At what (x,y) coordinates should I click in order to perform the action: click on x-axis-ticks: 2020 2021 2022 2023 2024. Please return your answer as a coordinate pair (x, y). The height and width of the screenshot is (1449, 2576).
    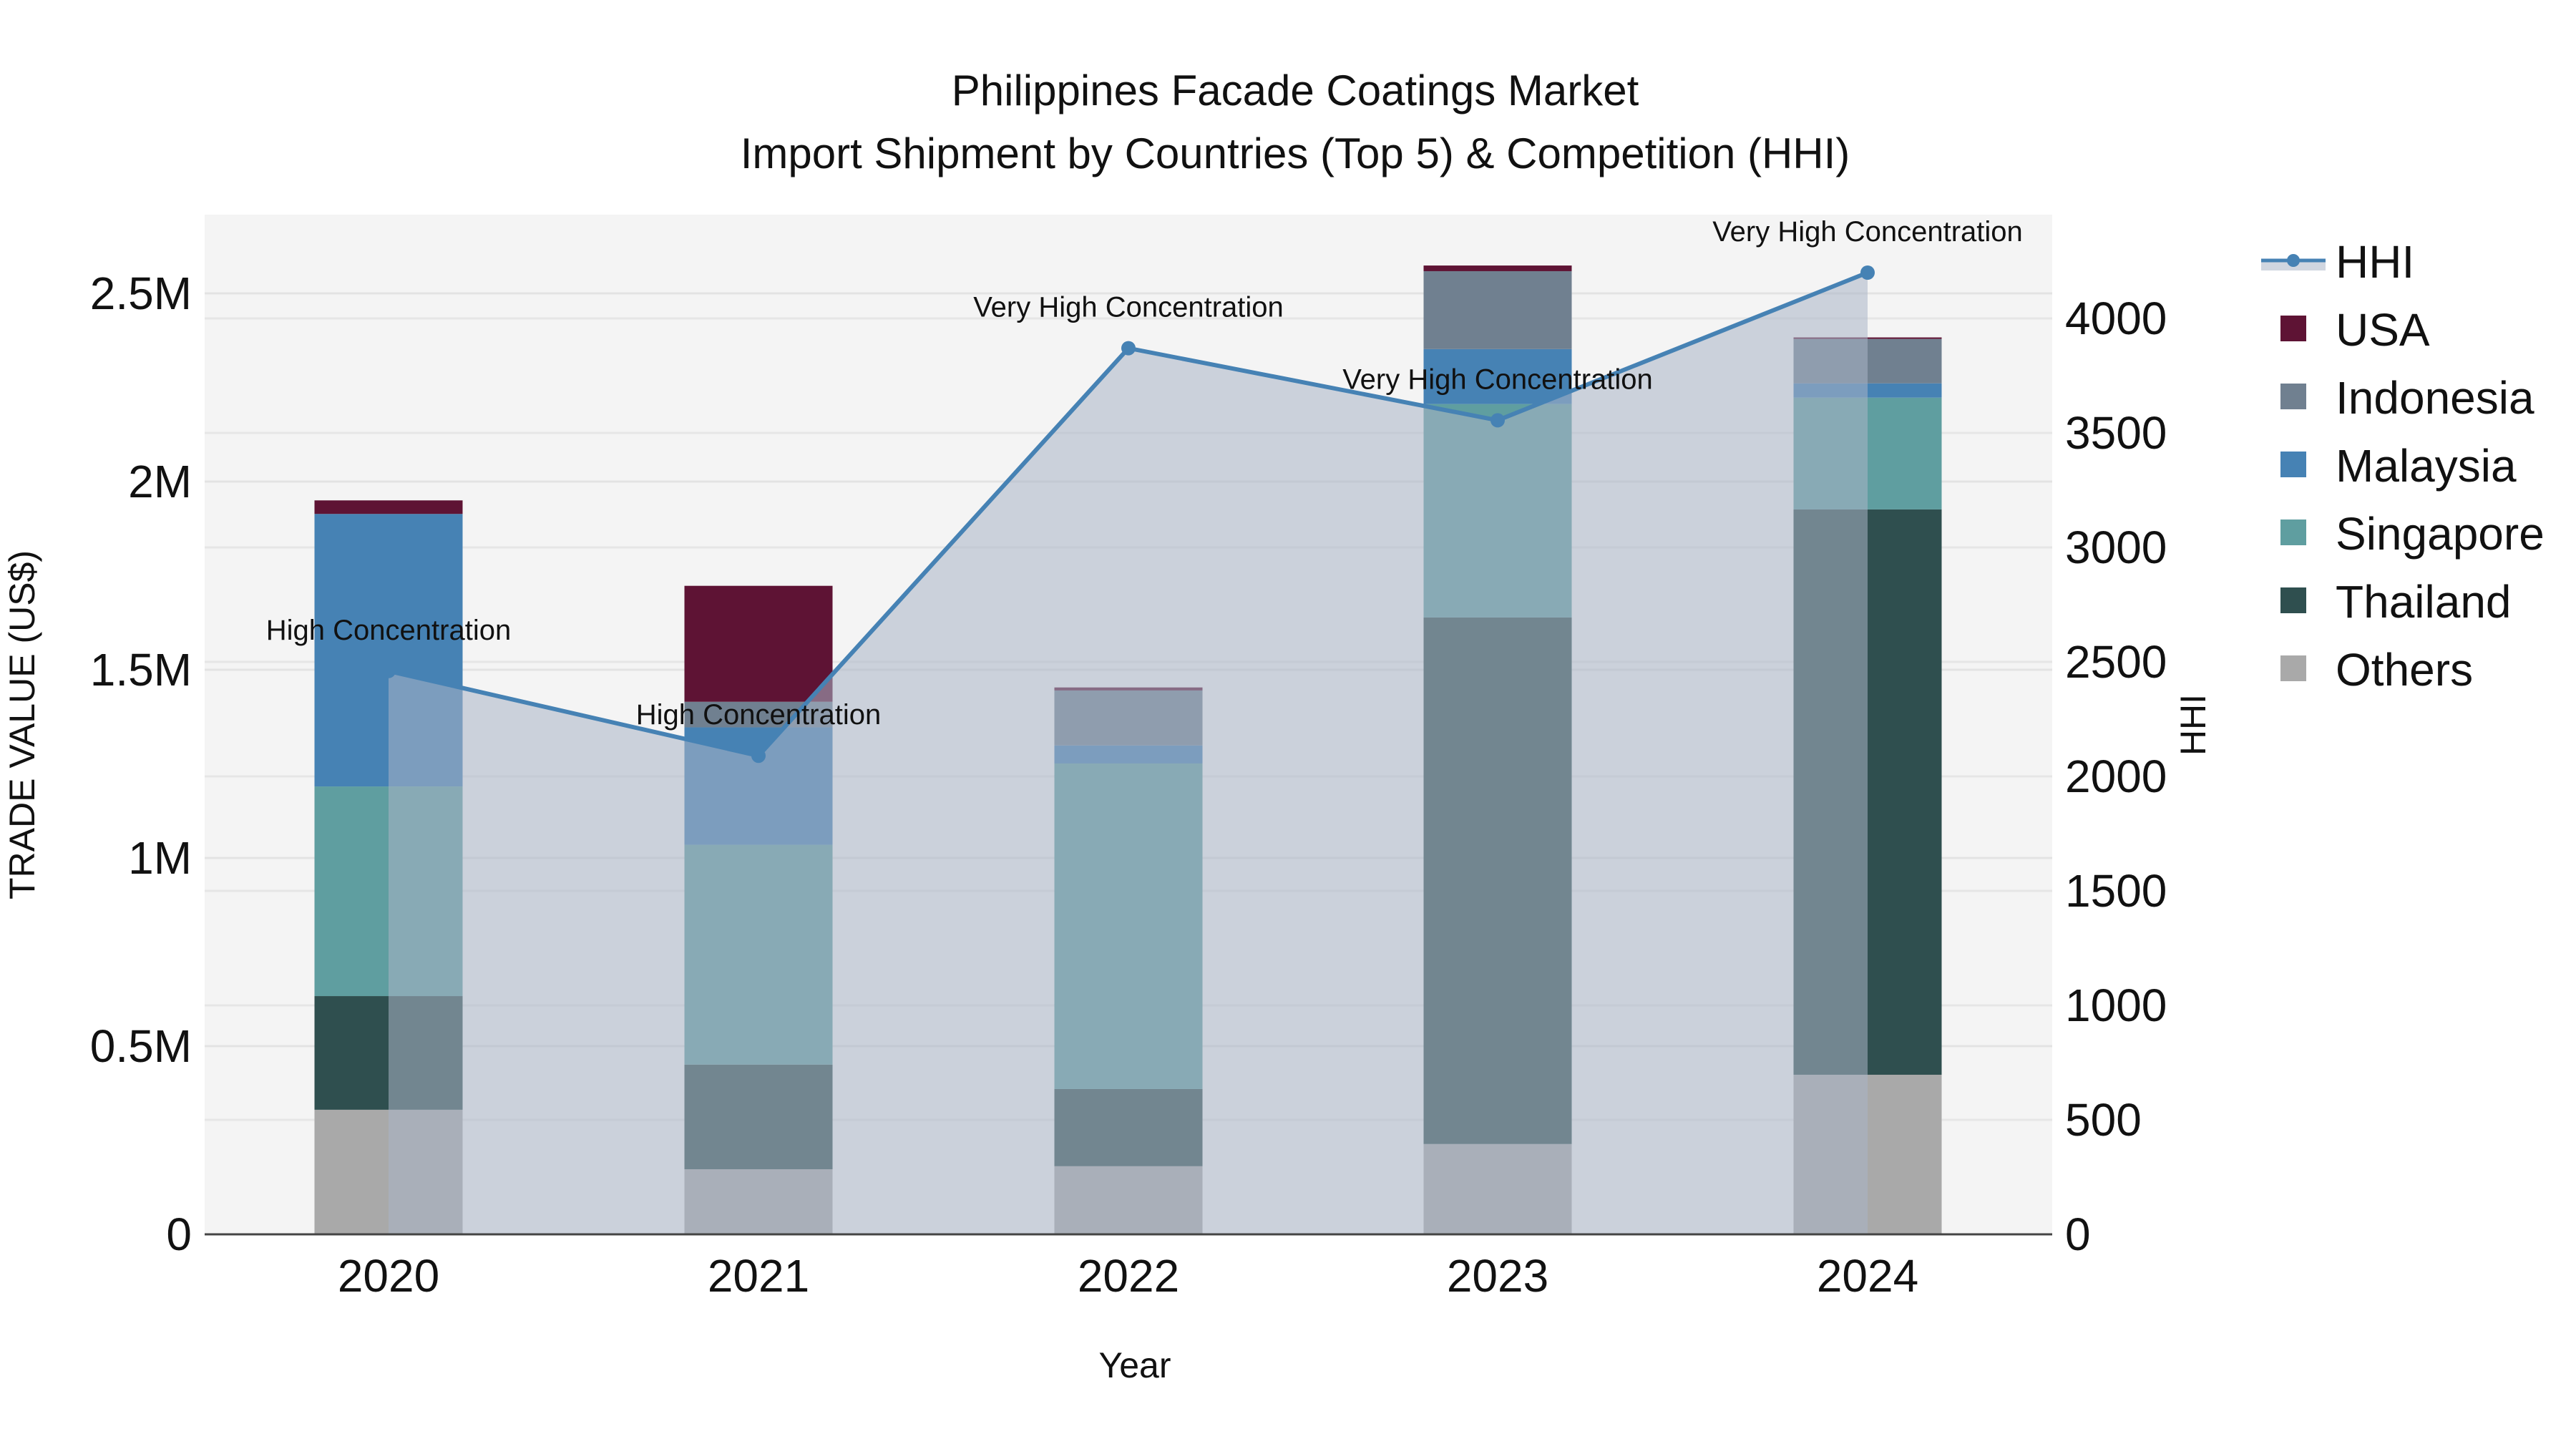
    Looking at the image, I should click on (1128, 1276).